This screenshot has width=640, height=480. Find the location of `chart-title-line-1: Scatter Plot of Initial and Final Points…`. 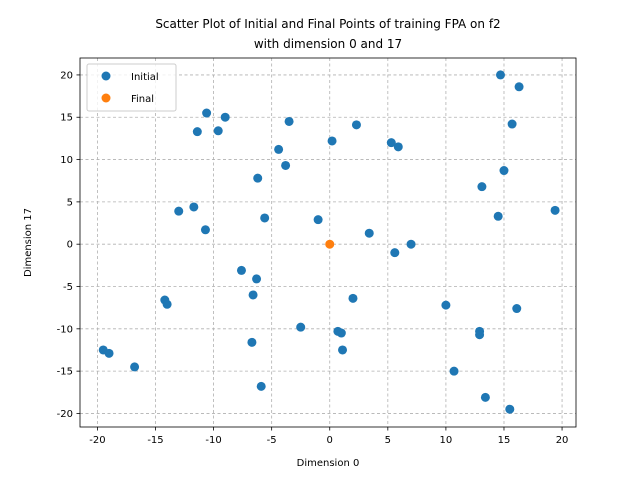

chart-title-line-1: Scatter Plot of Initial and Final Points… is located at coordinates (327, 24).